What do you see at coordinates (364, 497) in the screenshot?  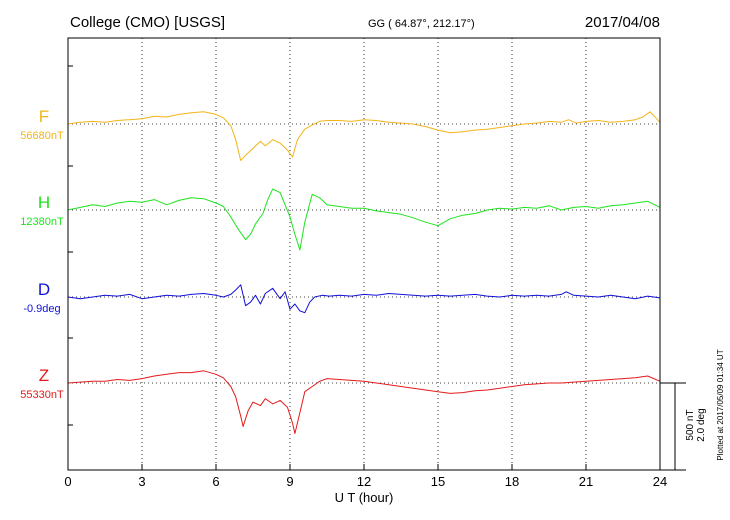 I see `x-axis-label: U T (hour)` at bounding box center [364, 497].